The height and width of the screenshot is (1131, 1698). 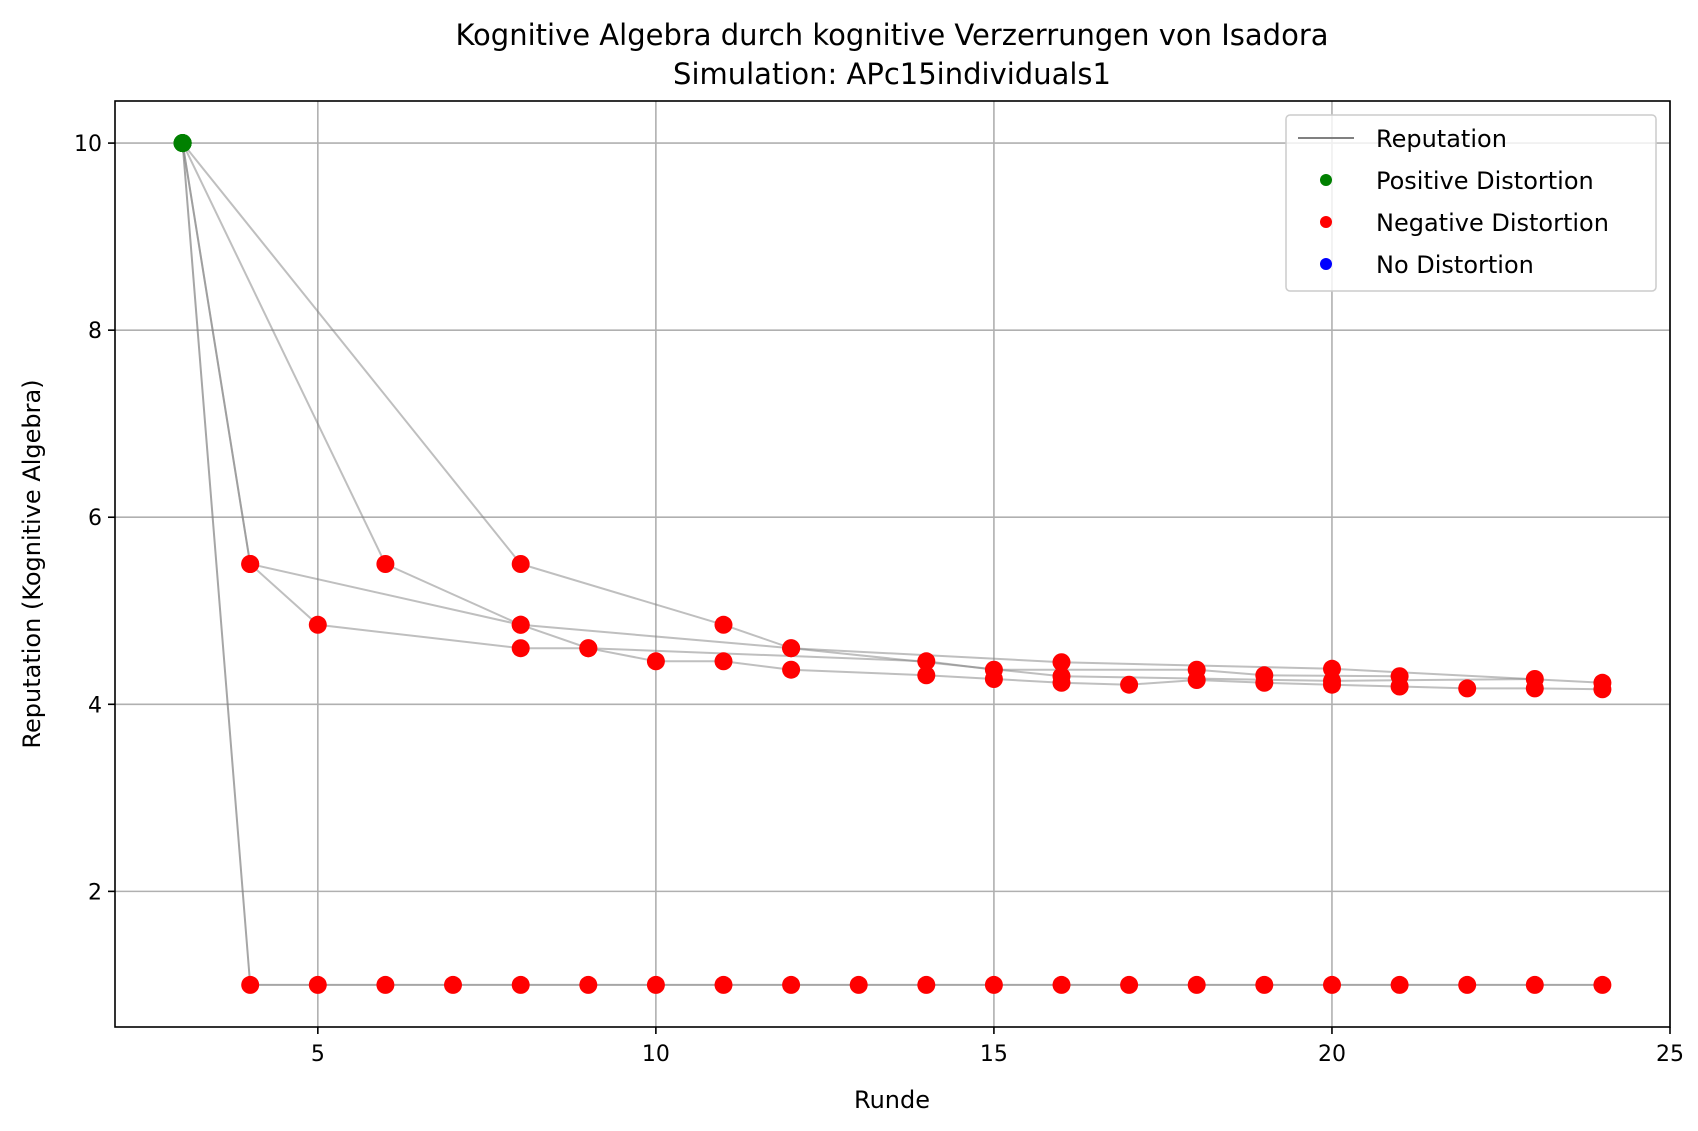 I want to click on data-point-positive, so click(x=182, y=143).